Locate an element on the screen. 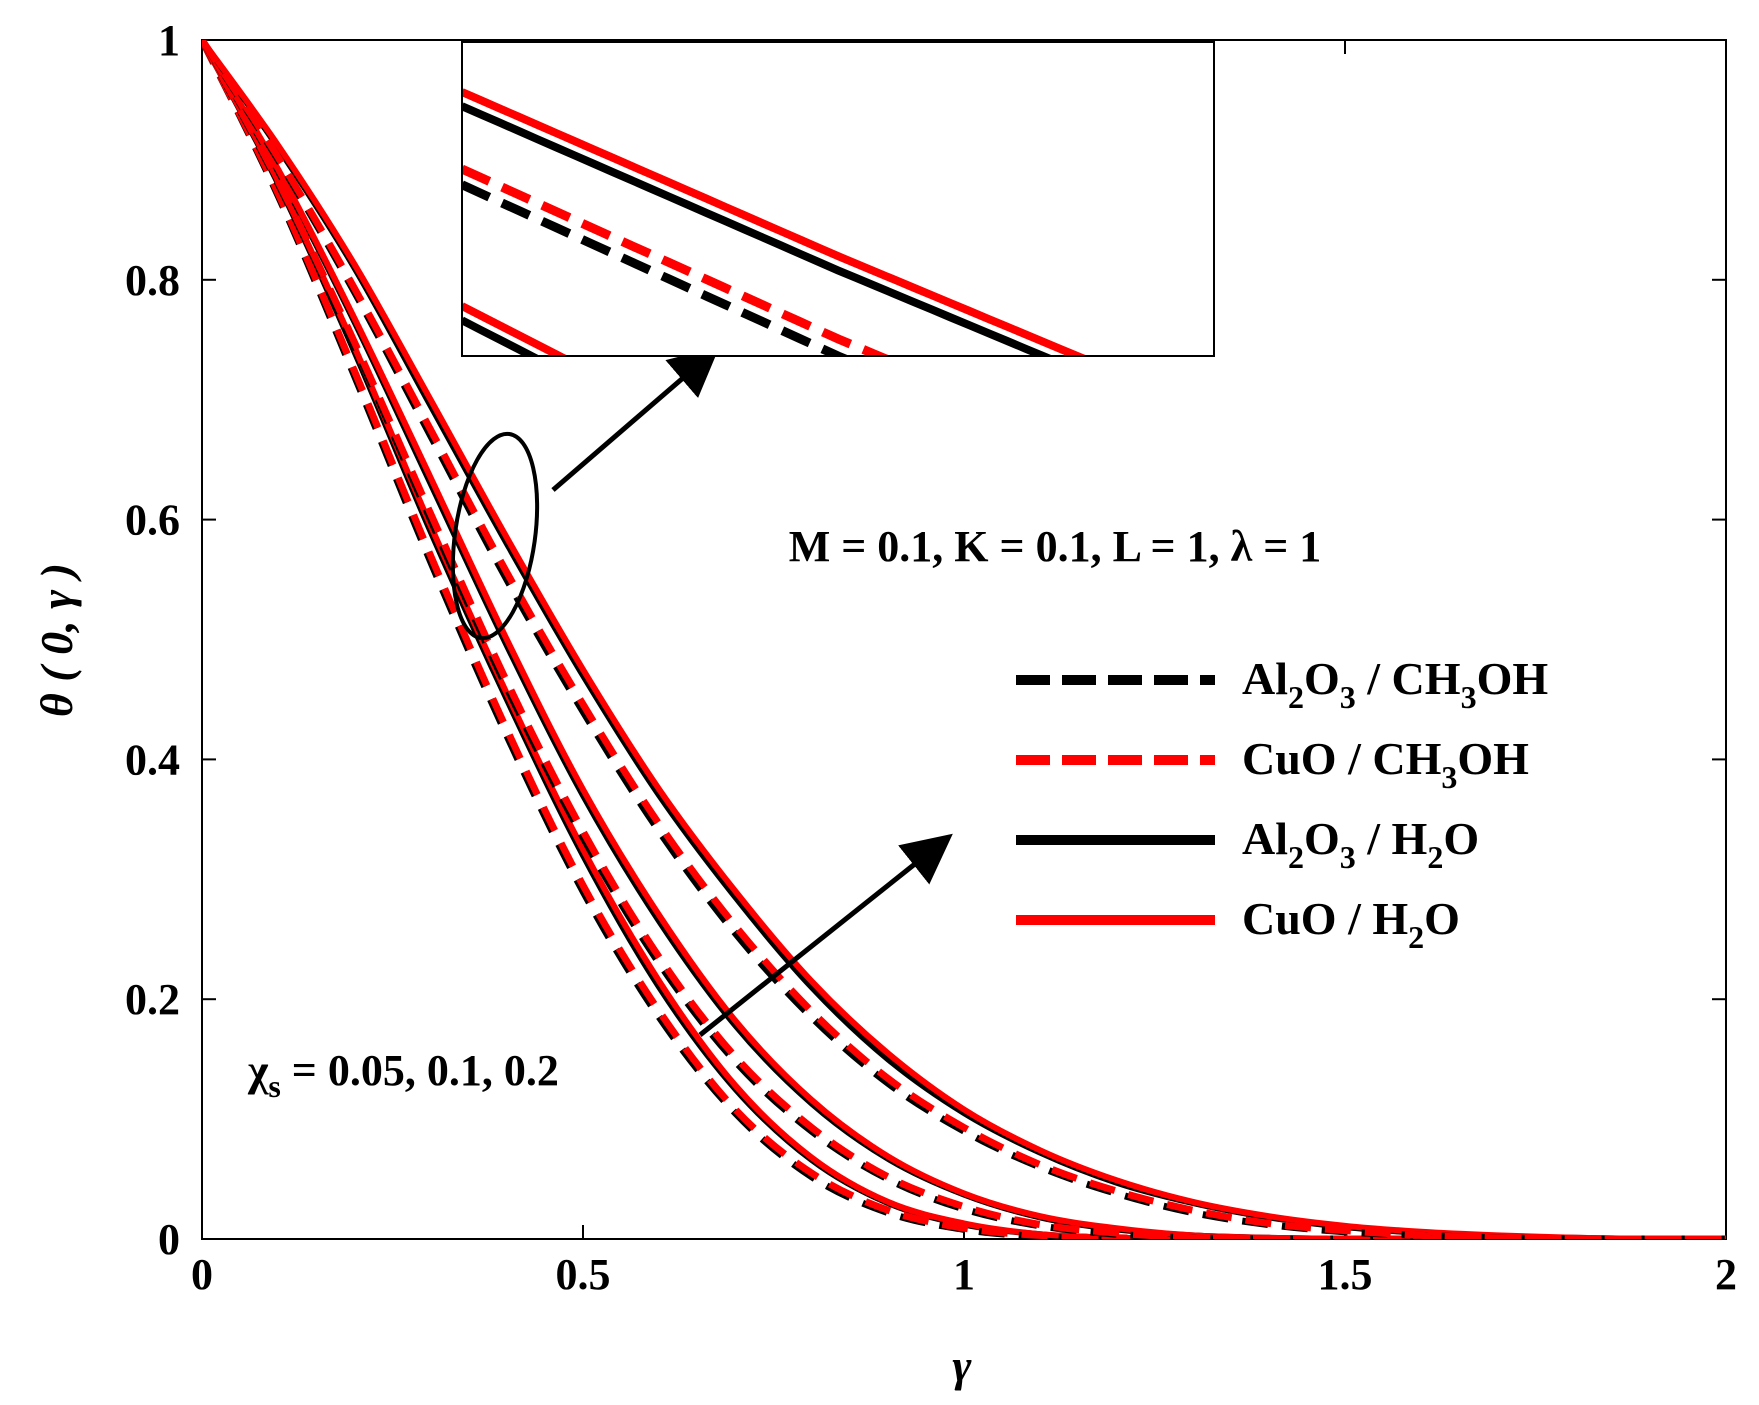  legend-label: CuO / CH3OH is located at coordinates (1385, 764).